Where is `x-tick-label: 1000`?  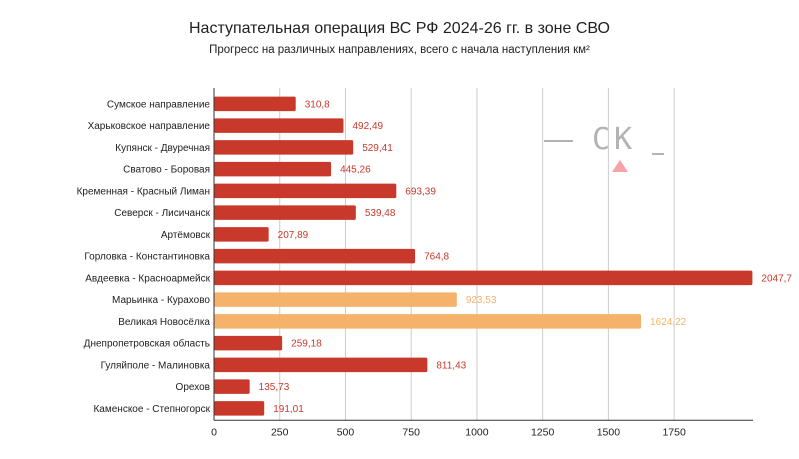 x-tick-label: 1000 is located at coordinates (477, 432).